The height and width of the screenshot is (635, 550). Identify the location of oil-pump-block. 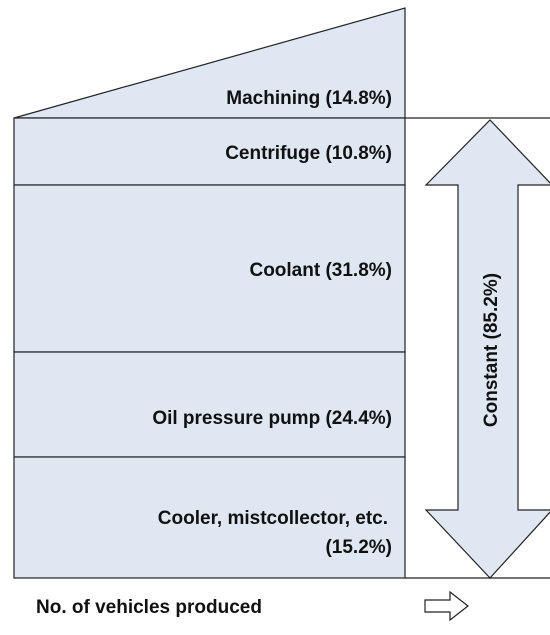
(209, 404).